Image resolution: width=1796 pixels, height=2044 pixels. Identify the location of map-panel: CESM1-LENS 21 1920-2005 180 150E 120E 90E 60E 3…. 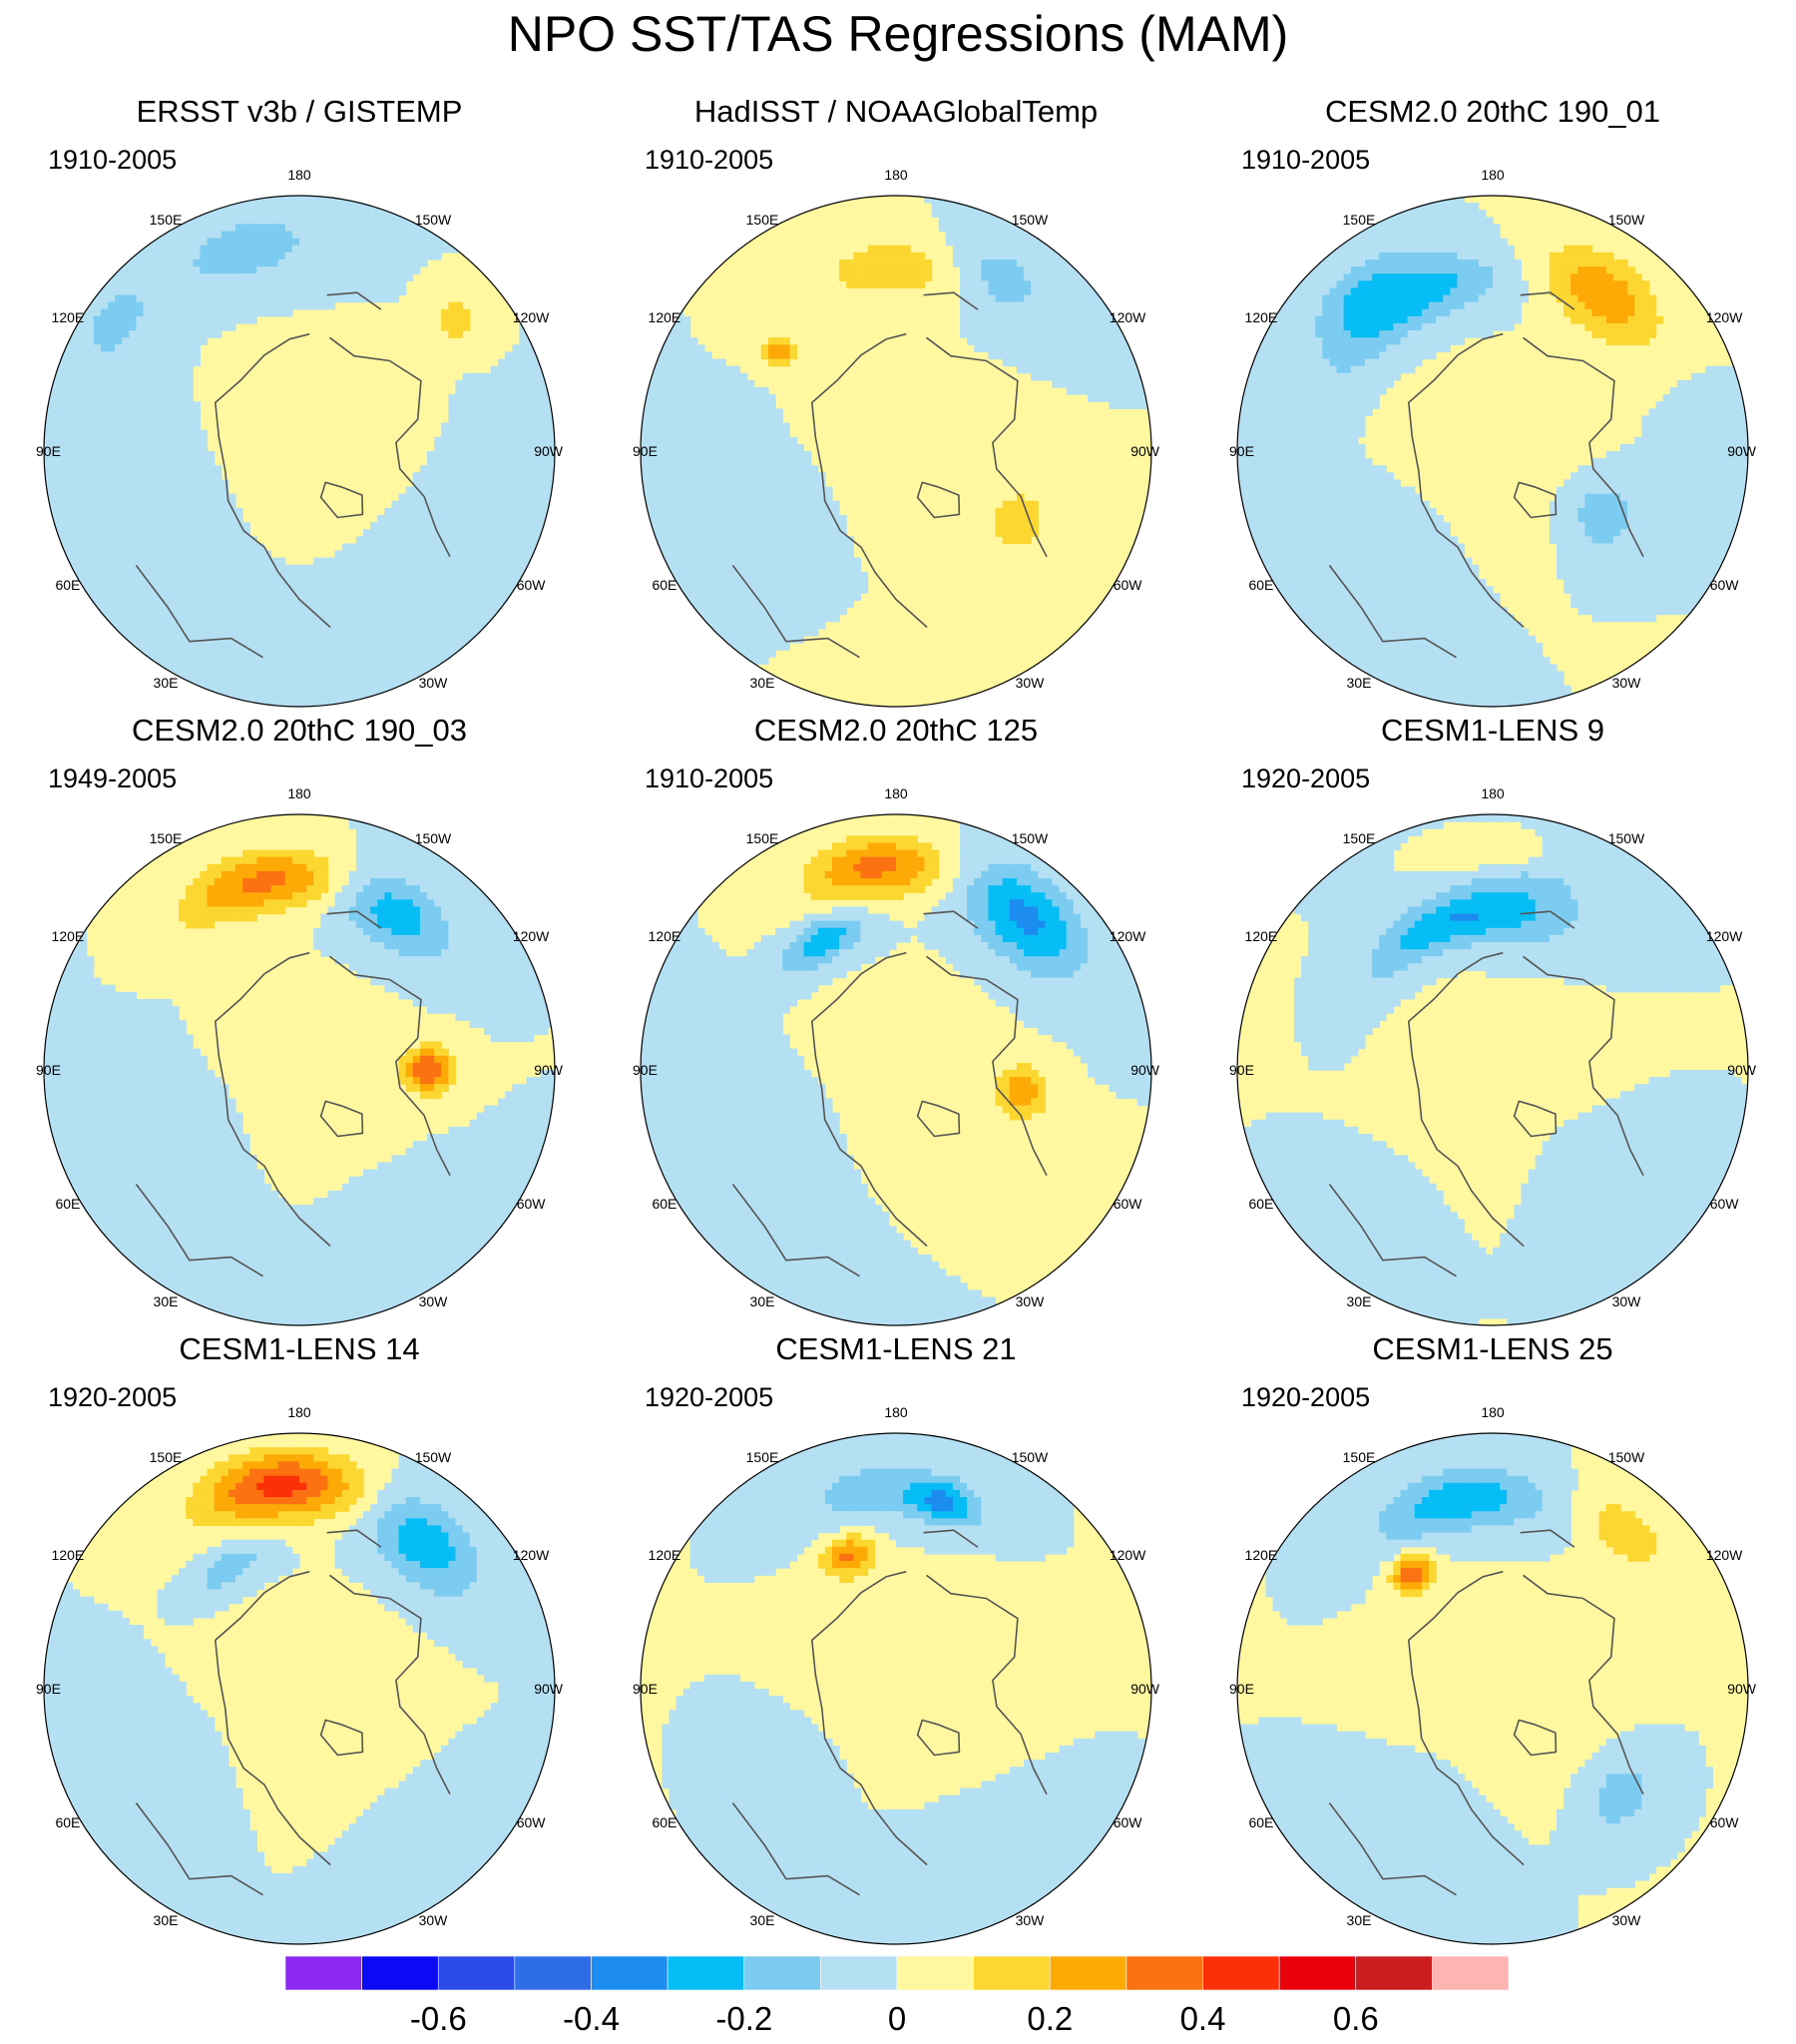
(896, 1638).